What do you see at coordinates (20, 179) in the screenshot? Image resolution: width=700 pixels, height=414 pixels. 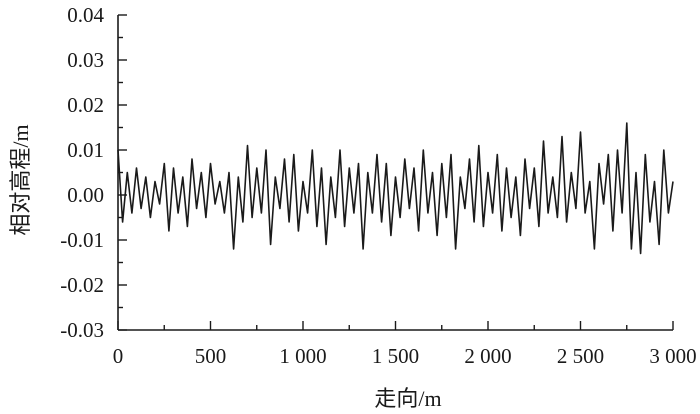 I see `y-axis-label: 相对高程/m` at bounding box center [20, 179].